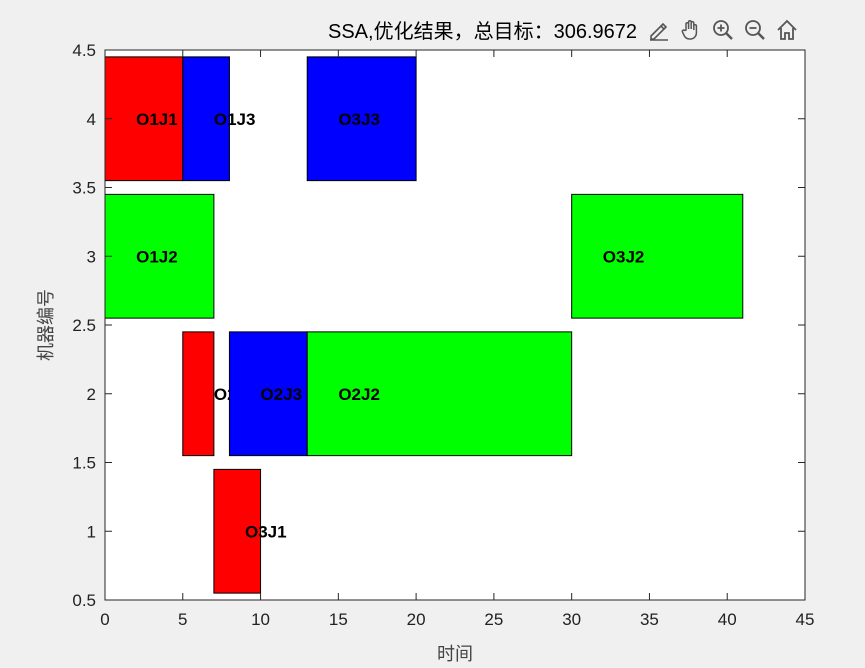 The width and height of the screenshot is (865, 668). What do you see at coordinates (91, 394) in the screenshot?
I see `y-tick-label: 2` at bounding box center [91, 394].